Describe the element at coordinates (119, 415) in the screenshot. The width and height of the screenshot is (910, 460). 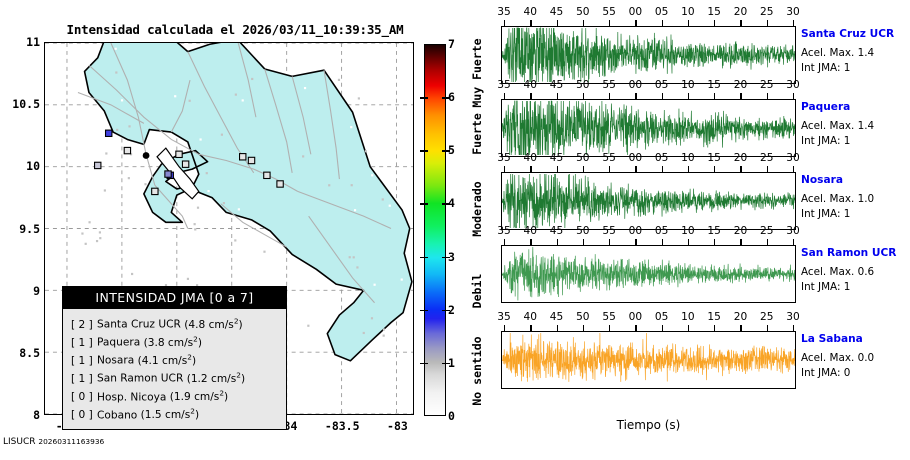
I see `legend-station-name: Cobano` at that location.